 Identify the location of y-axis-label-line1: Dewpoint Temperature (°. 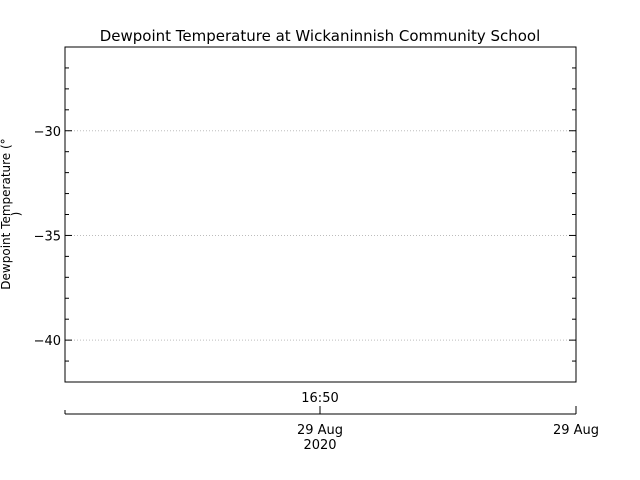
(6, 213).